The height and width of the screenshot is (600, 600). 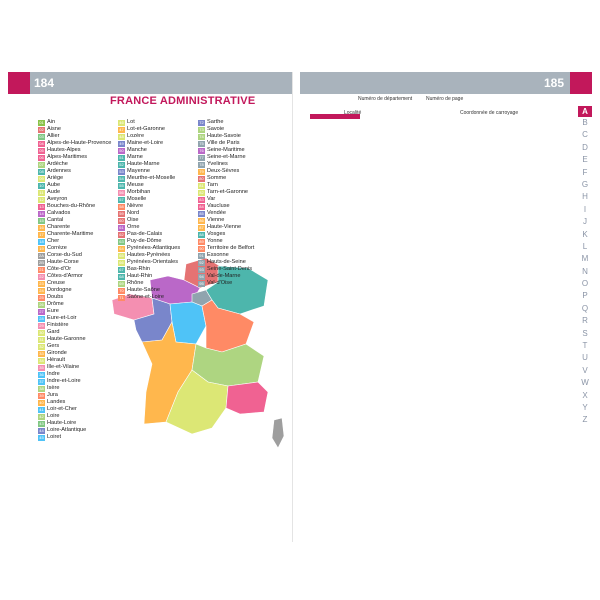 What do you see at coordinates (41, 241) in the screenshot?
I see `dept-code-swatch: 18` at bounding box center [41, 241].